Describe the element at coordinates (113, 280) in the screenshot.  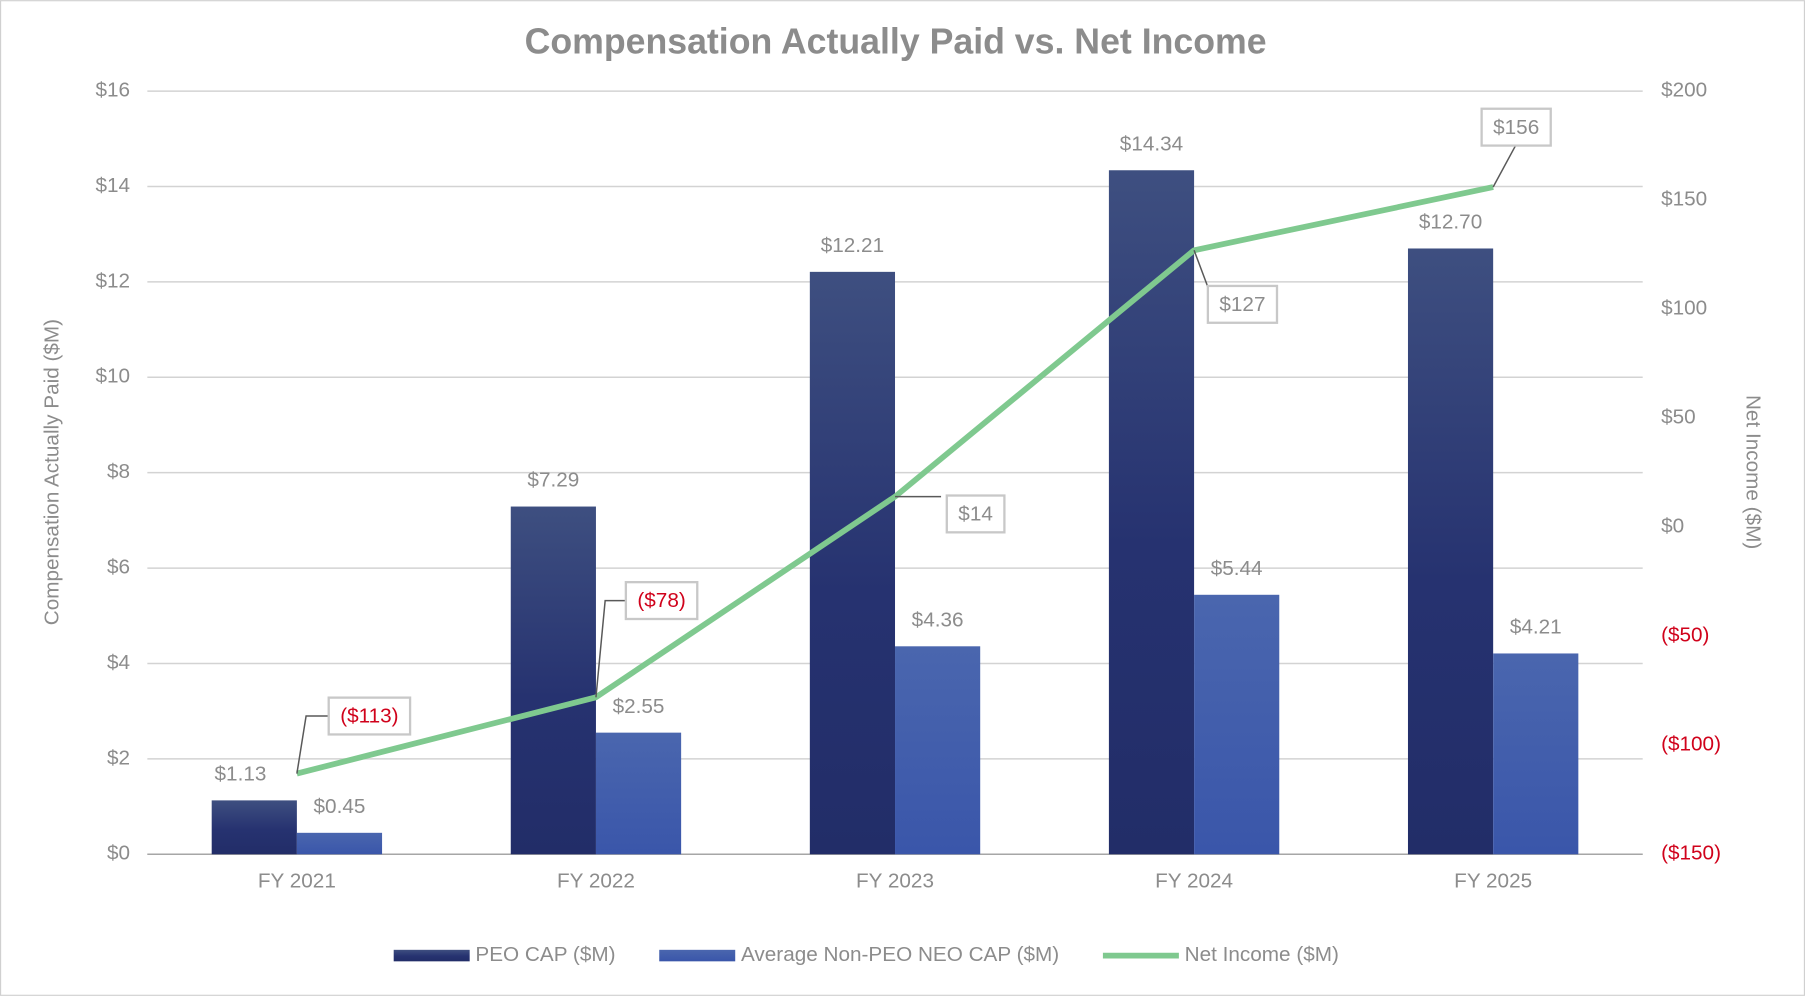
I see `y-tick-label: $12` at that location.